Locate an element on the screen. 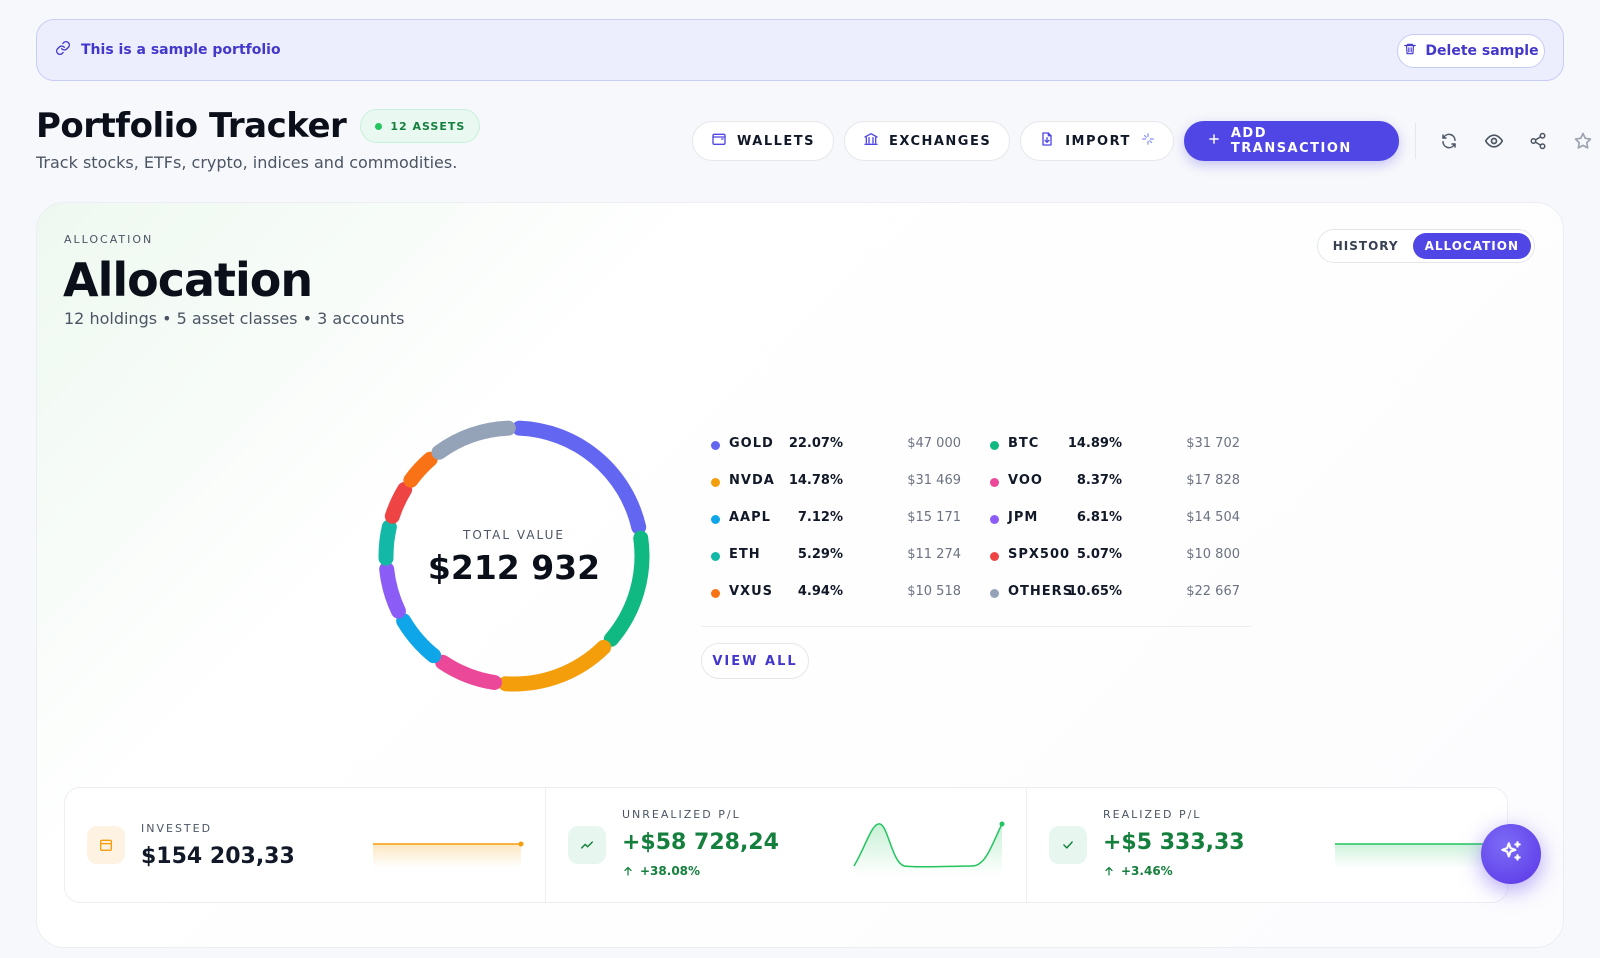 The image size is (1600, 958). legend-ticker: SPX500 is located at coordinates (1039, 554).